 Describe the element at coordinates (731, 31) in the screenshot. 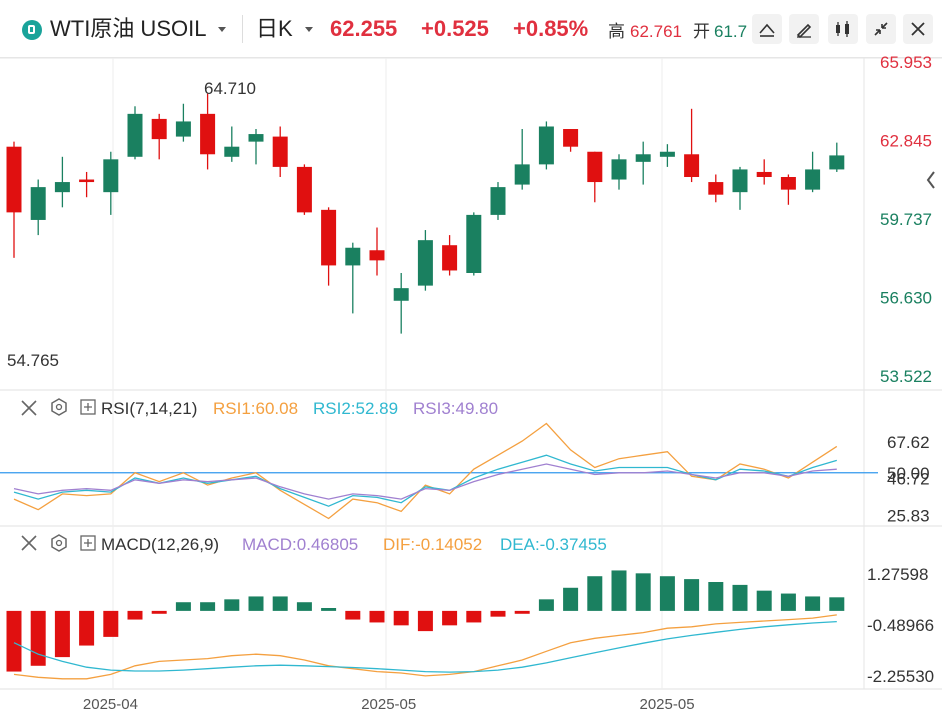

I see `open-value: 61.7` at that location.